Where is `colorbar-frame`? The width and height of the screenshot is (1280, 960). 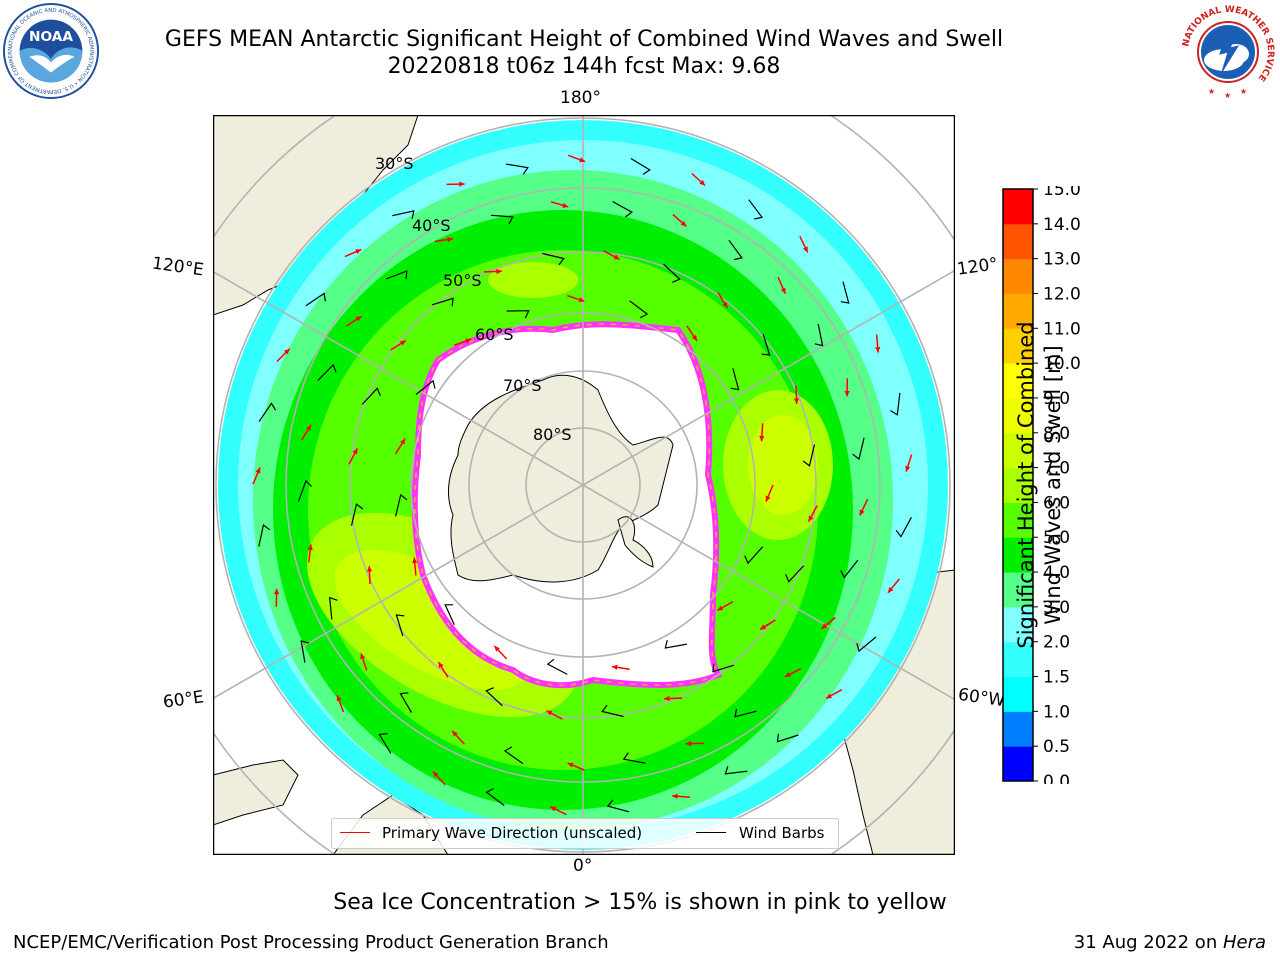
colorbar-frame is located at coordinates (1018, 485).